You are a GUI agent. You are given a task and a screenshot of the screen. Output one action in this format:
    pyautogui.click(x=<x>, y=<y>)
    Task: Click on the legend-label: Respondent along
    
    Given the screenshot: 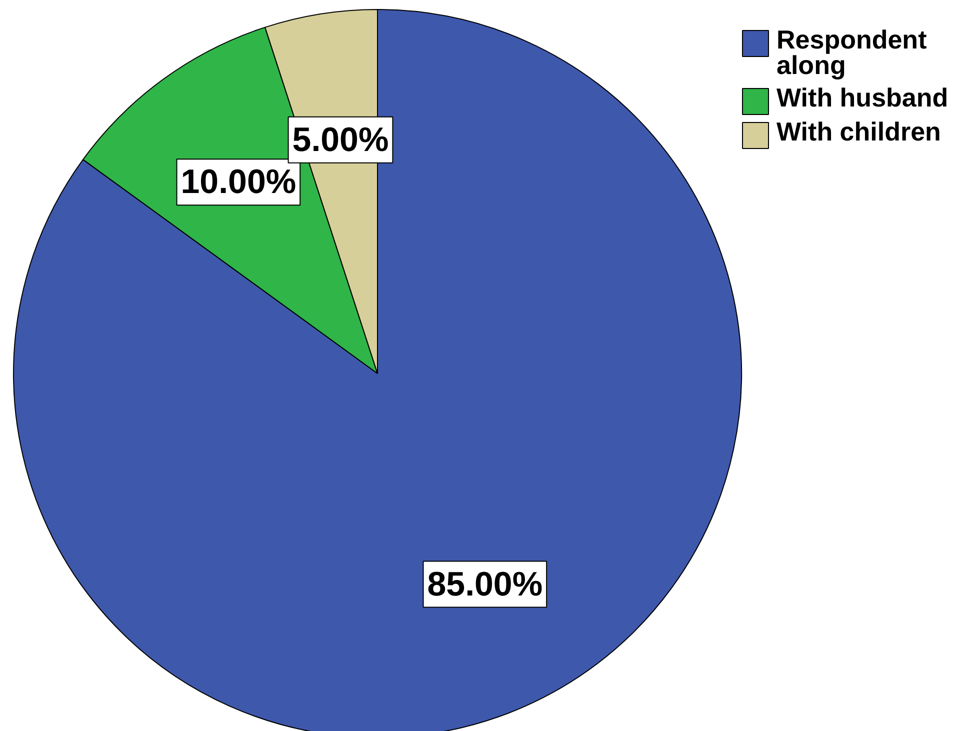 What is the action you would take?
    pyautogui.click(x=852, y=52)
    